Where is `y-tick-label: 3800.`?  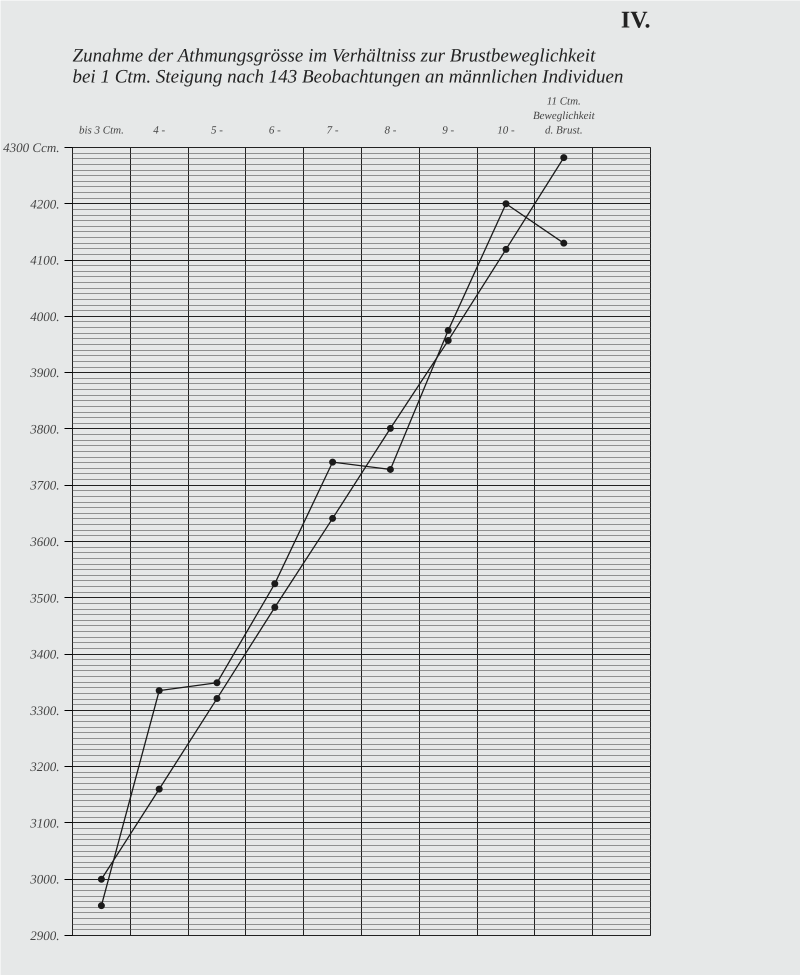 y-tick-label: 3800. is located at coordinates (44, 428).